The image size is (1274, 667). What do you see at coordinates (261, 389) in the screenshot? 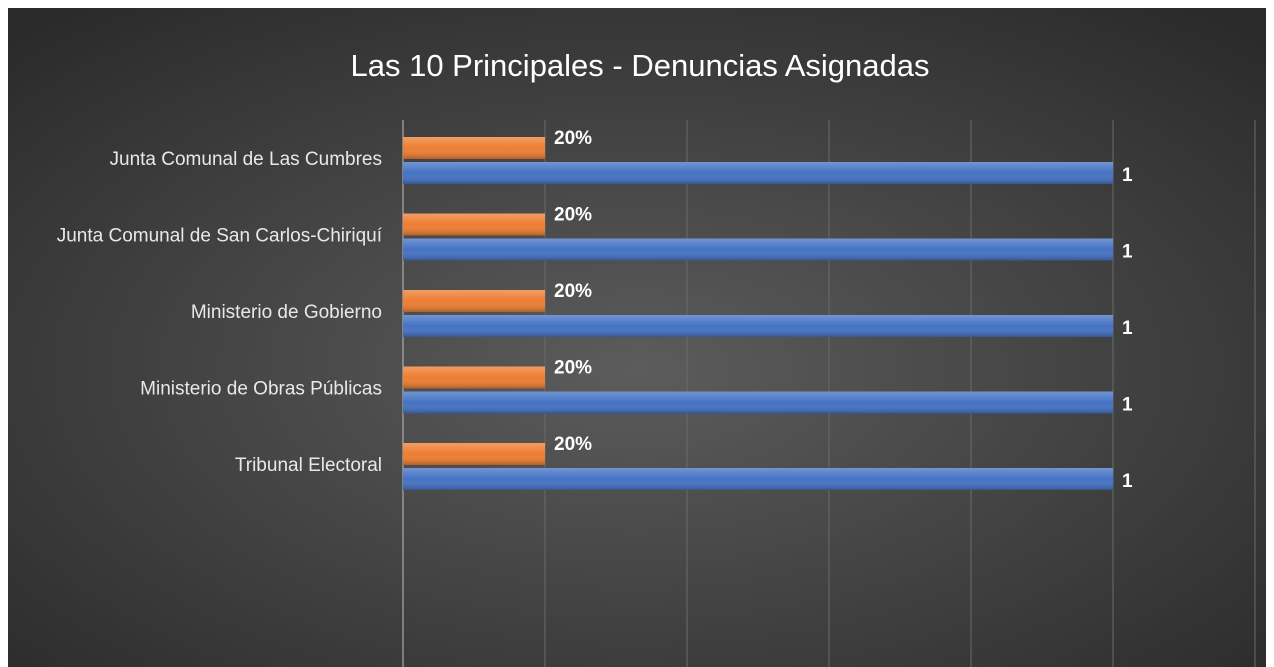
I see `y-tick-label: Ministerio de Obras Públicas` at bounding box center [261, 389].